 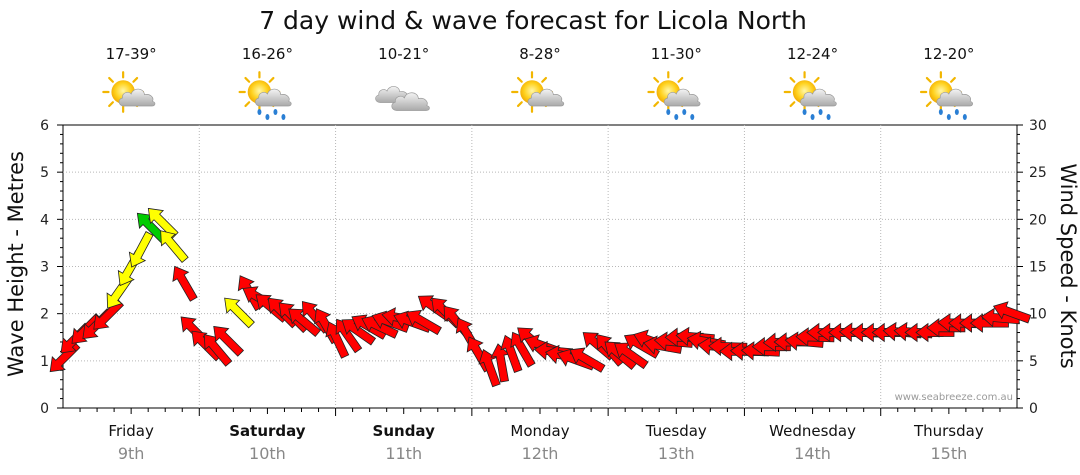 I want to click on watermark: www.seabreeze.com.au, so click(x=954, y=397).